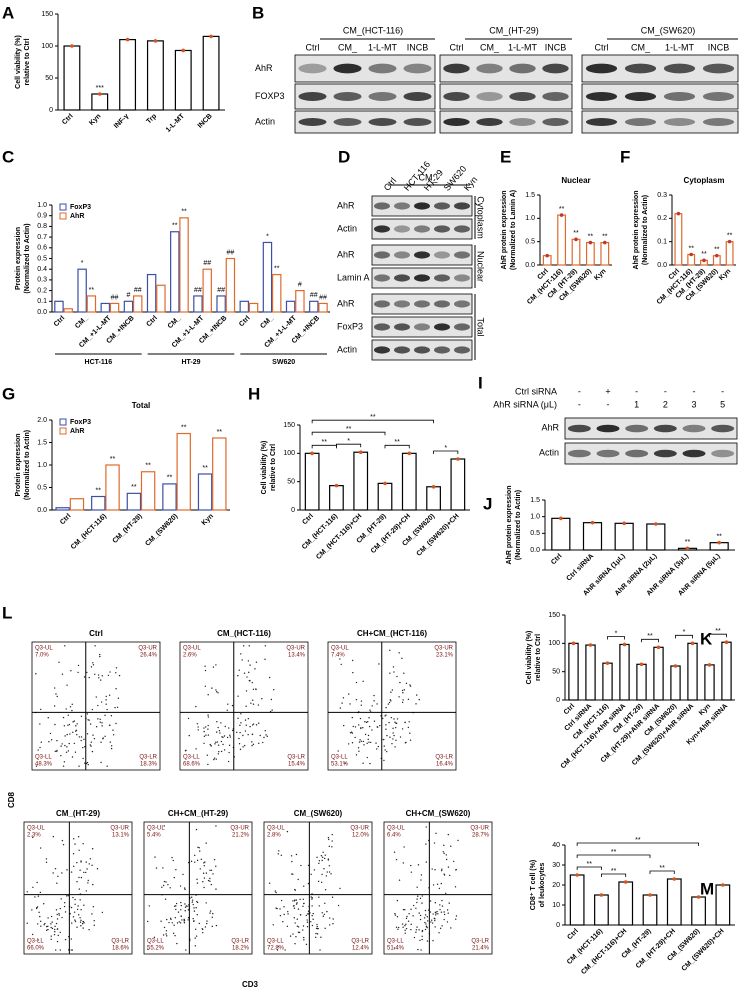 This screenshot has height=995, width=743. Describe the element at coordinates (190, 362) in the screenshot. I see `group-label: HT-29` at that location.